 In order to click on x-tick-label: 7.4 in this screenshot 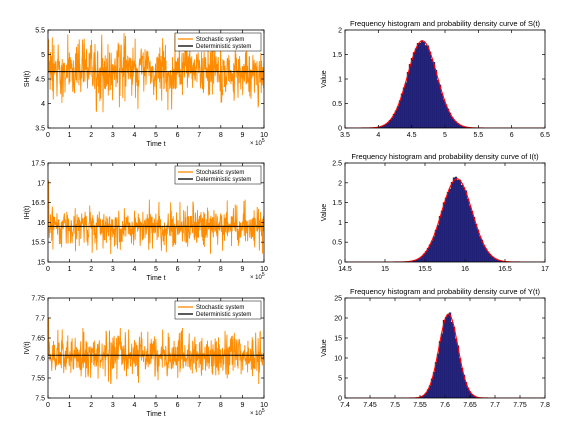, I will do `click(345, 405)`.